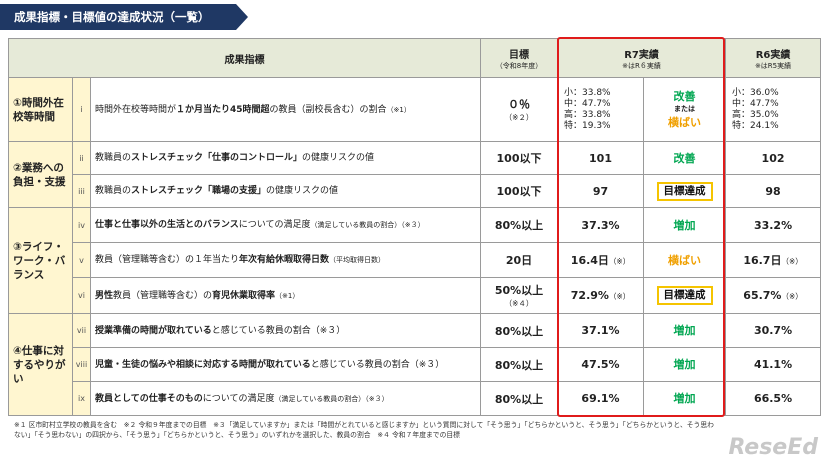  What do you see at coordinates (81, 330) in the screenshot?
I see `row-numeral: vii` at bounding box center [81, 330].